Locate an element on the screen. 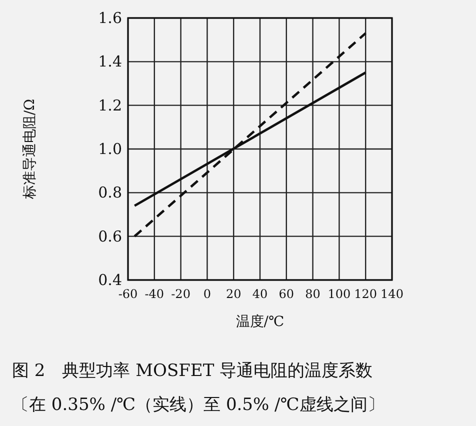 This screenshot has height=426, width=476. x-tick-label: 80 is located at coordinates (312, 294).